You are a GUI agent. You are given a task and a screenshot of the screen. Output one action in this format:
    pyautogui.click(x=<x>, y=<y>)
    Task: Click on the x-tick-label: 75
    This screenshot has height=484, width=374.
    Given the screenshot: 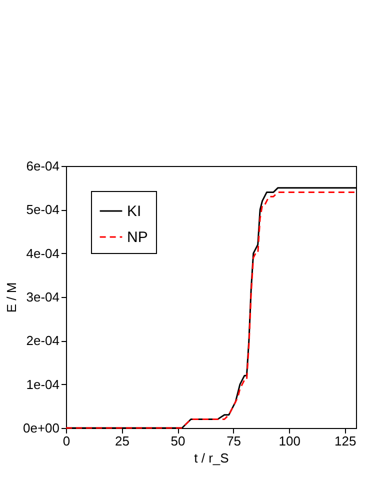 What is the action you would take?
    pyautogui.click(x=234, y=441)
    